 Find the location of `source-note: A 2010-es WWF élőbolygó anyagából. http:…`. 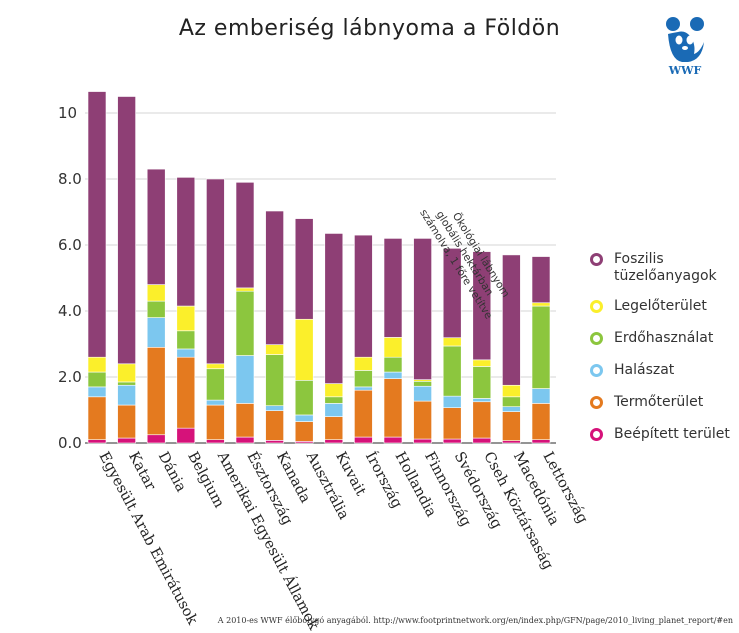

source-note: A 2010-es WWF élőbolygó anyagából. http:… is located at coordinates (475, 620).